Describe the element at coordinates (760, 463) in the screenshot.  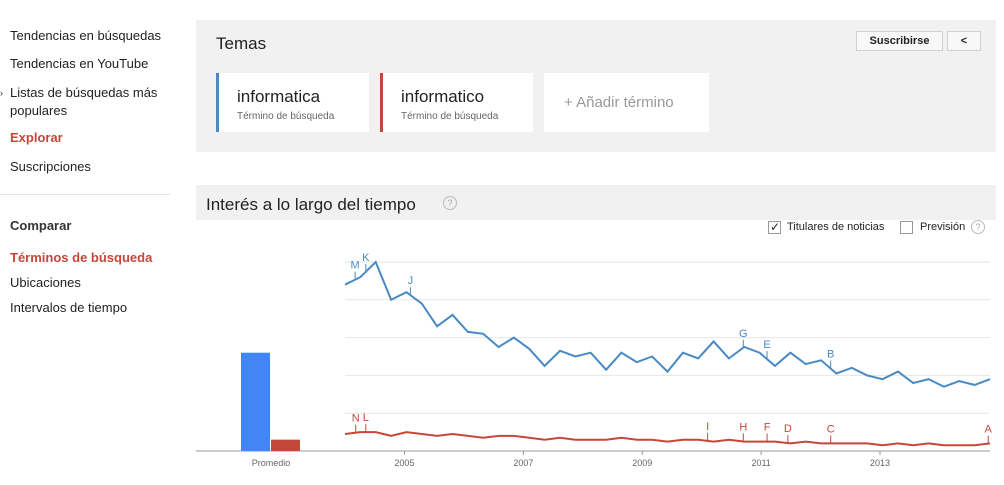
I see `x-tick-label: 2011` at that location.